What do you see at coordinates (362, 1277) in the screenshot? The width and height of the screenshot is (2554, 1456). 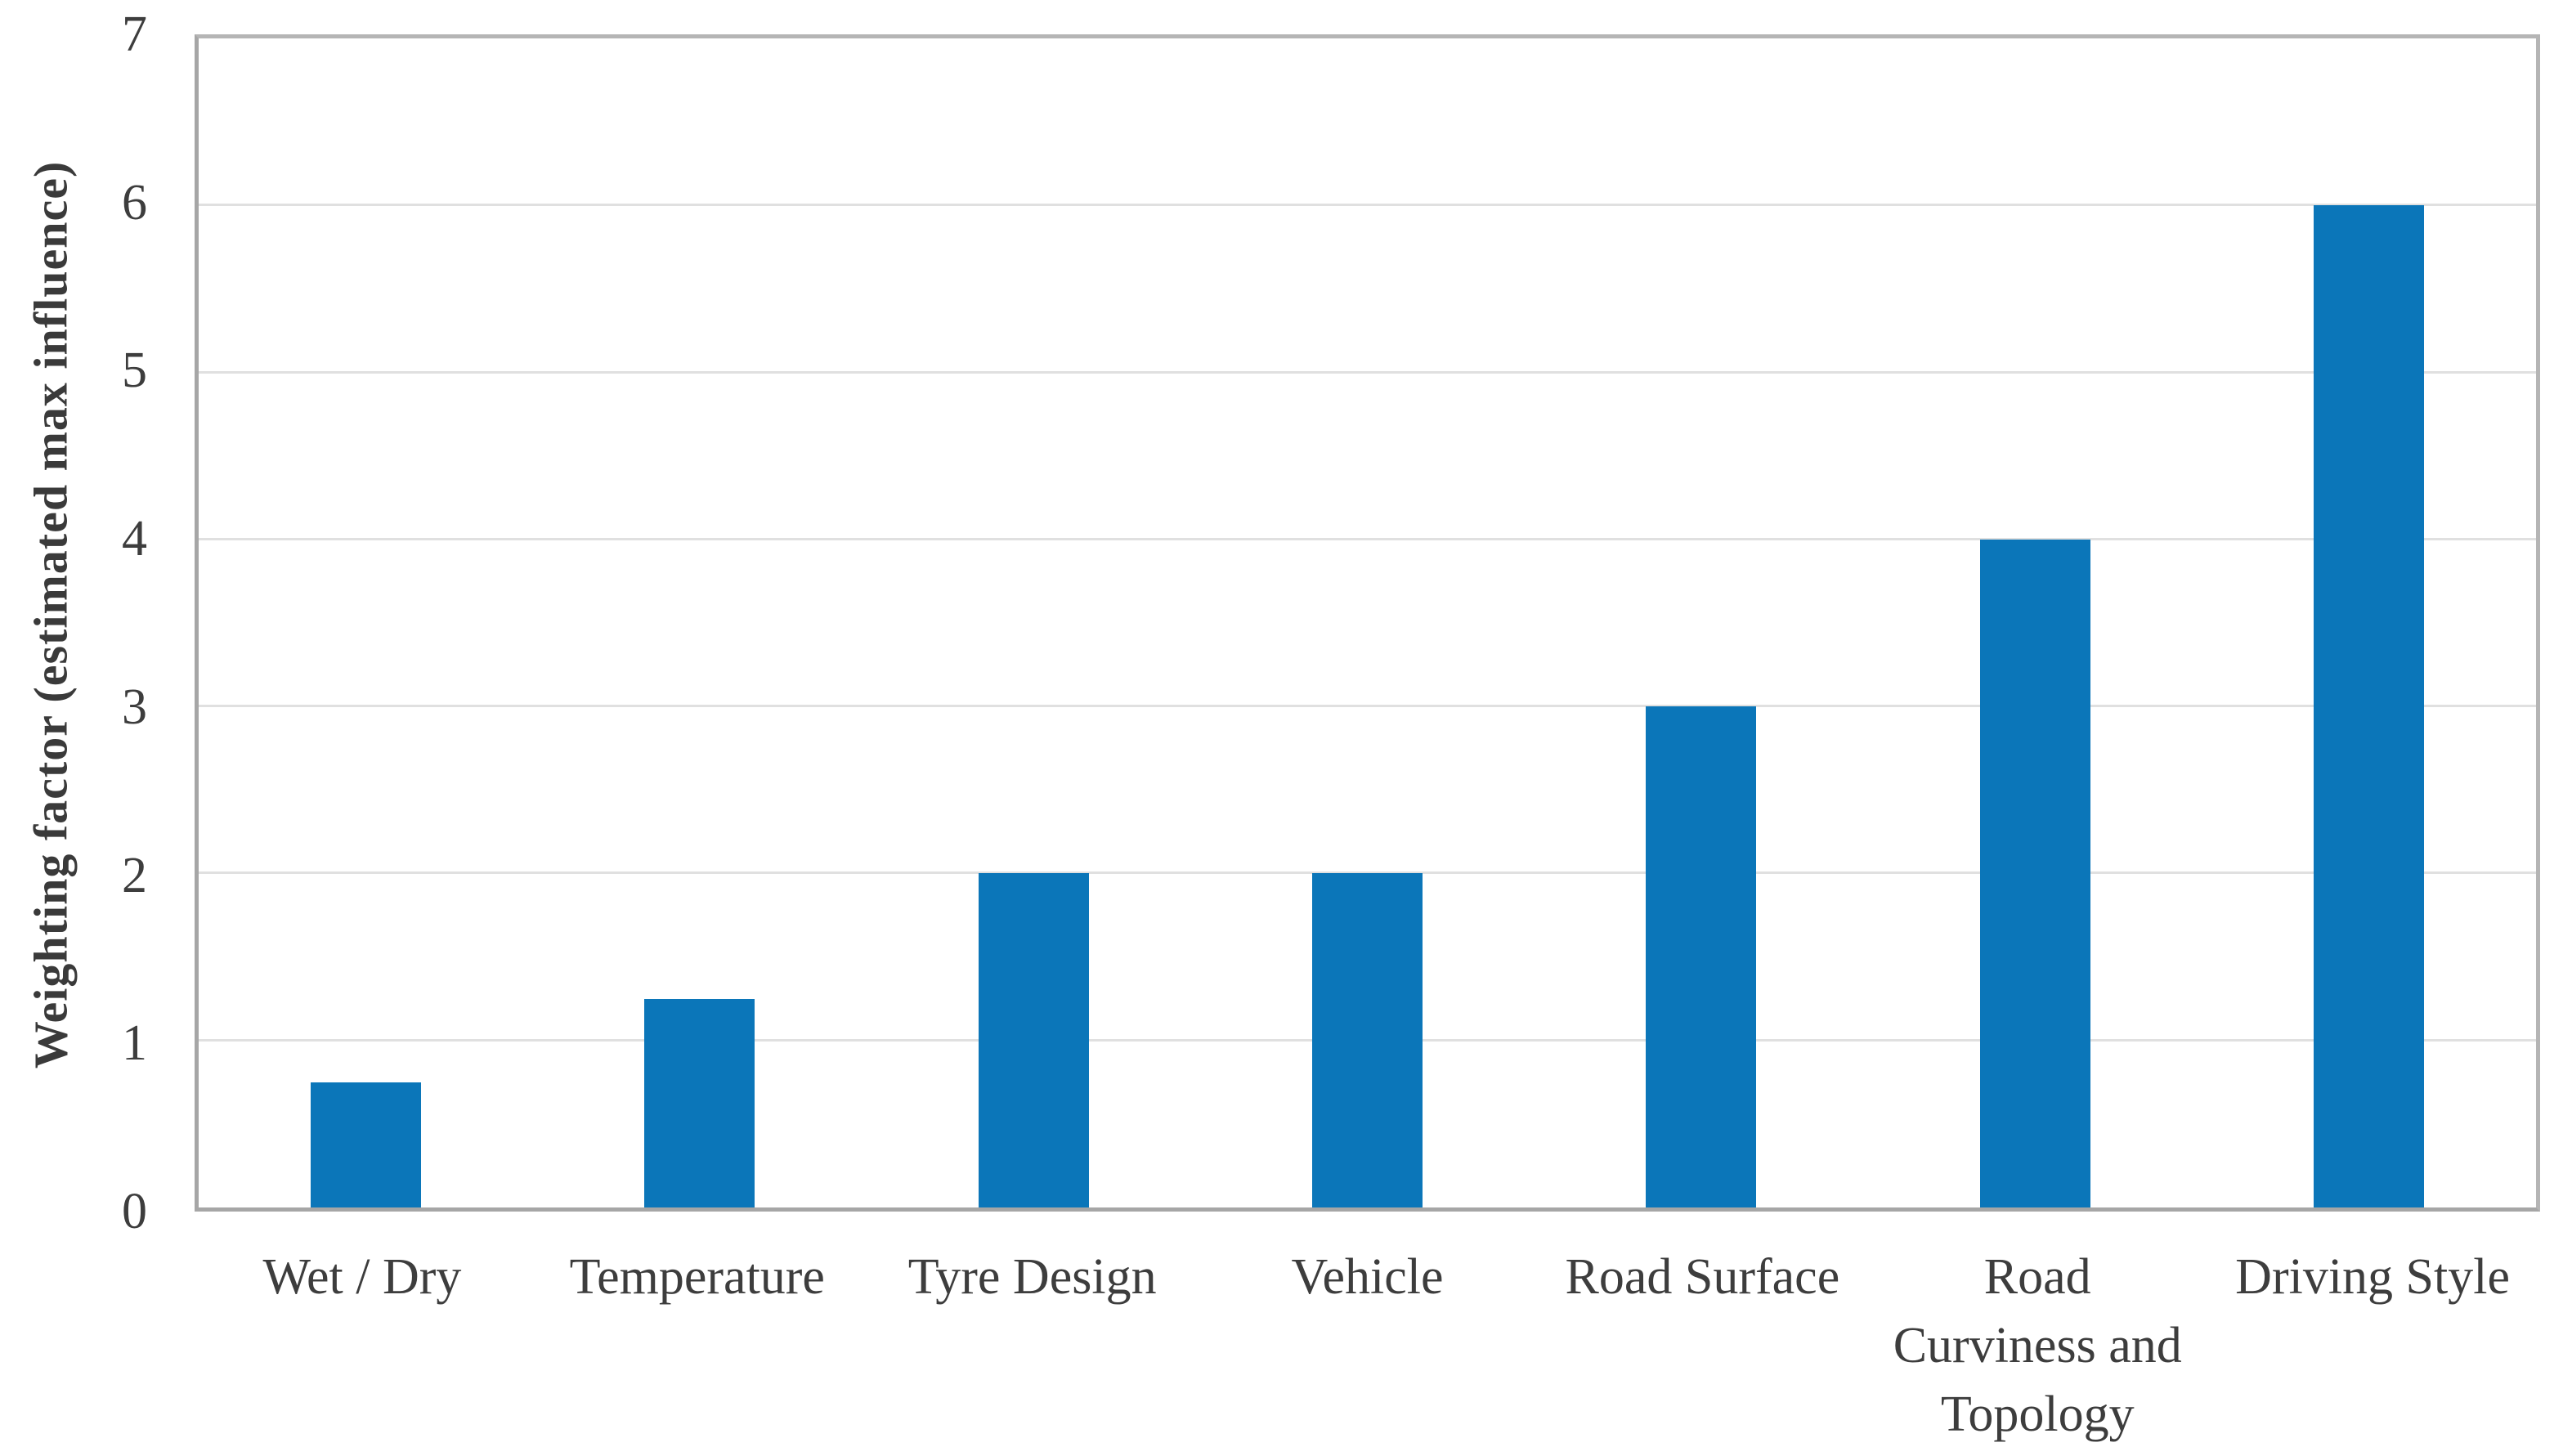 I see `x-label-line: Wet / Dry` at bounding box center [362, 1277].